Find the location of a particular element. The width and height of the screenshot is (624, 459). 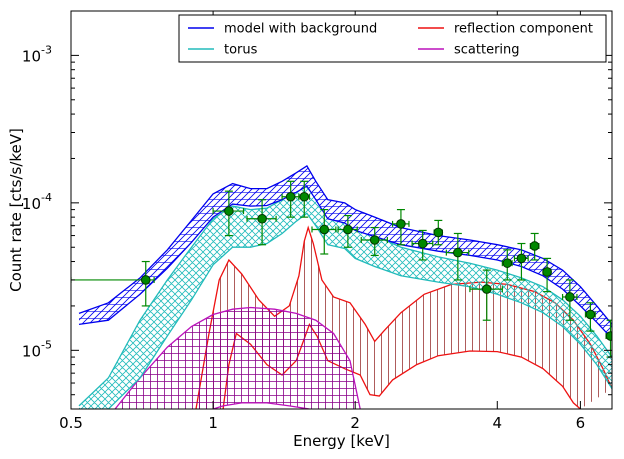

scattering-band-fill is located at coordinates (238, 358).